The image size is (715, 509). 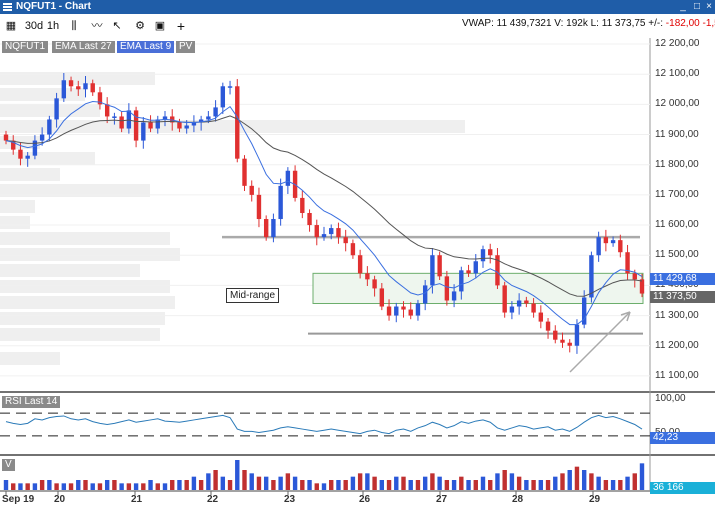 What do you see at coordinates (625, 316) in the screenshot?
I see `trend-arrow-head` at bounding box center [625, 316].